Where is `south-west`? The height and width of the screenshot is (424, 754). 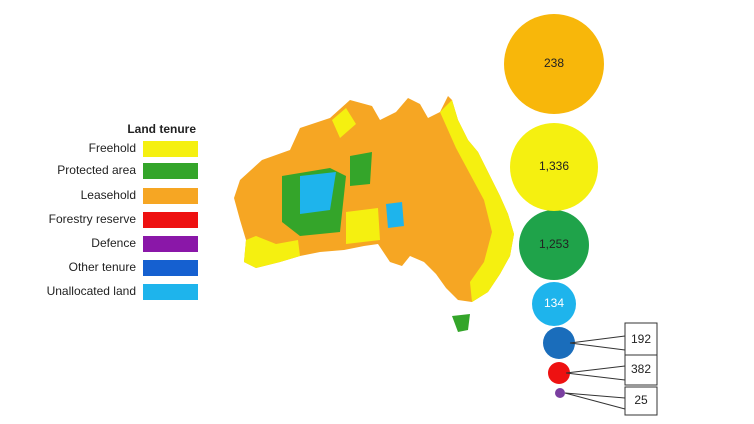
south-west is located at coordinates (272, 252).